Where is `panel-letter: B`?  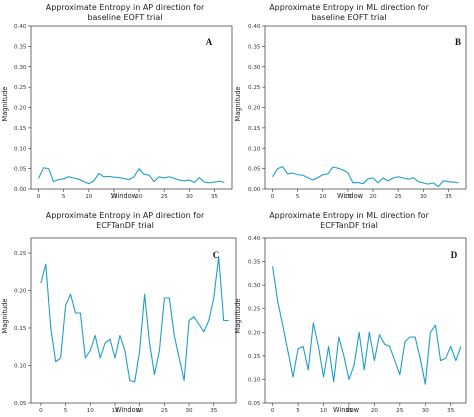 panel-letter: B is located at coordinates (458, 42).